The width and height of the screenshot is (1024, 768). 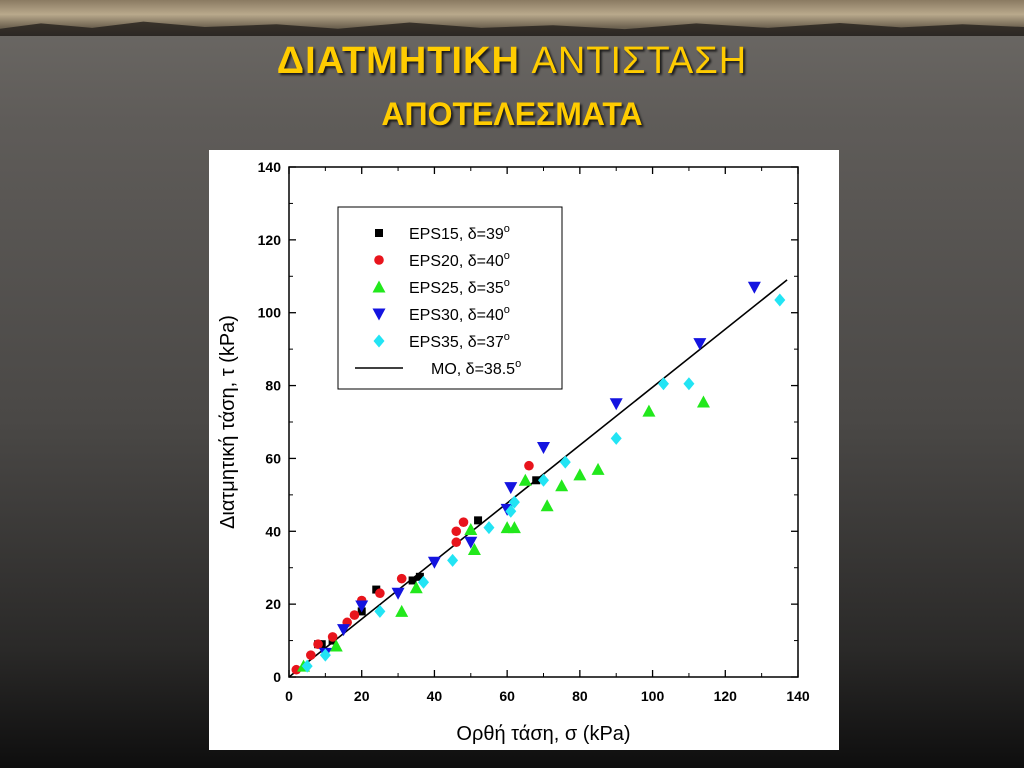 I want to click on y-tick-label: 140, so click(x=270, y=167).